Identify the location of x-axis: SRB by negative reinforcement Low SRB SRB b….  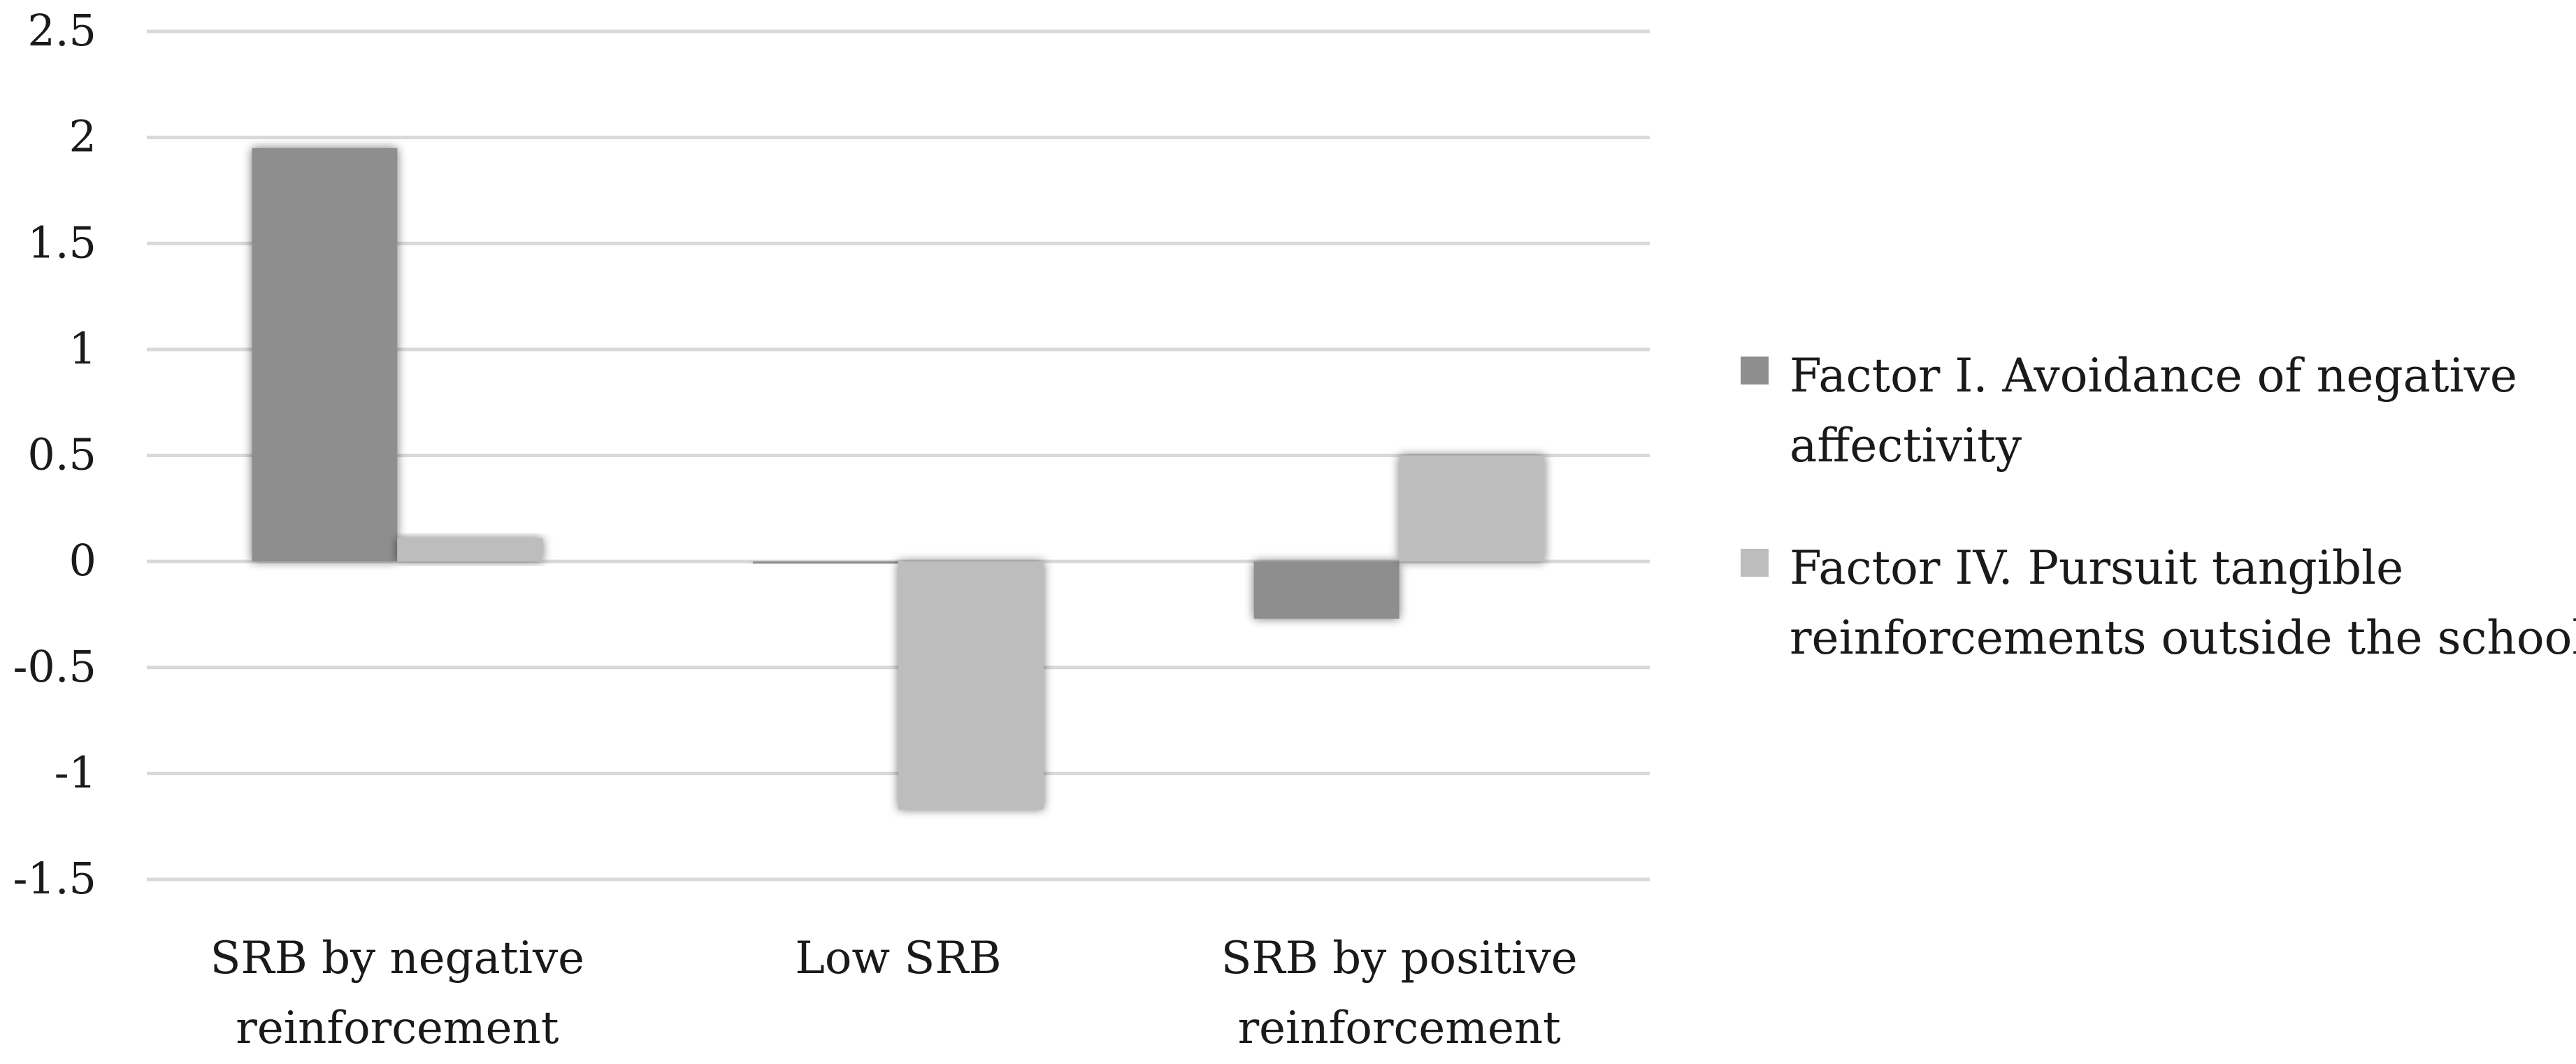
(894, 993).